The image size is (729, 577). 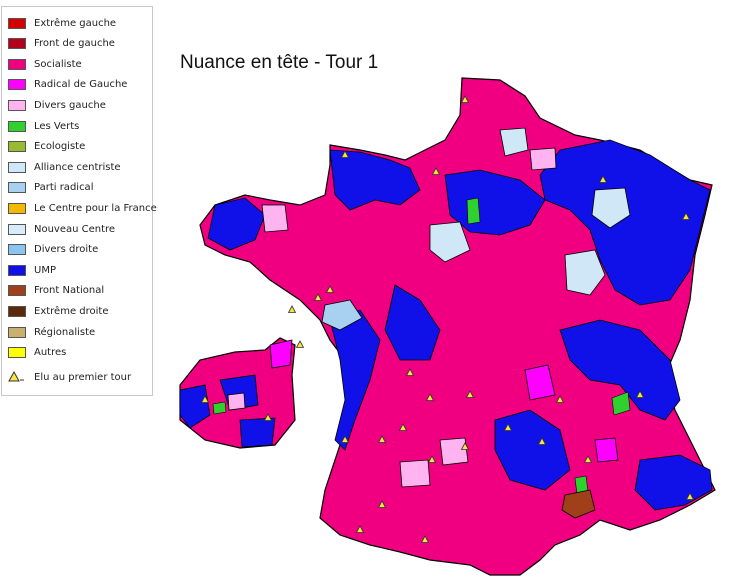 I want to click on legend-label: Divers gauche, so click(x=70, y=105).